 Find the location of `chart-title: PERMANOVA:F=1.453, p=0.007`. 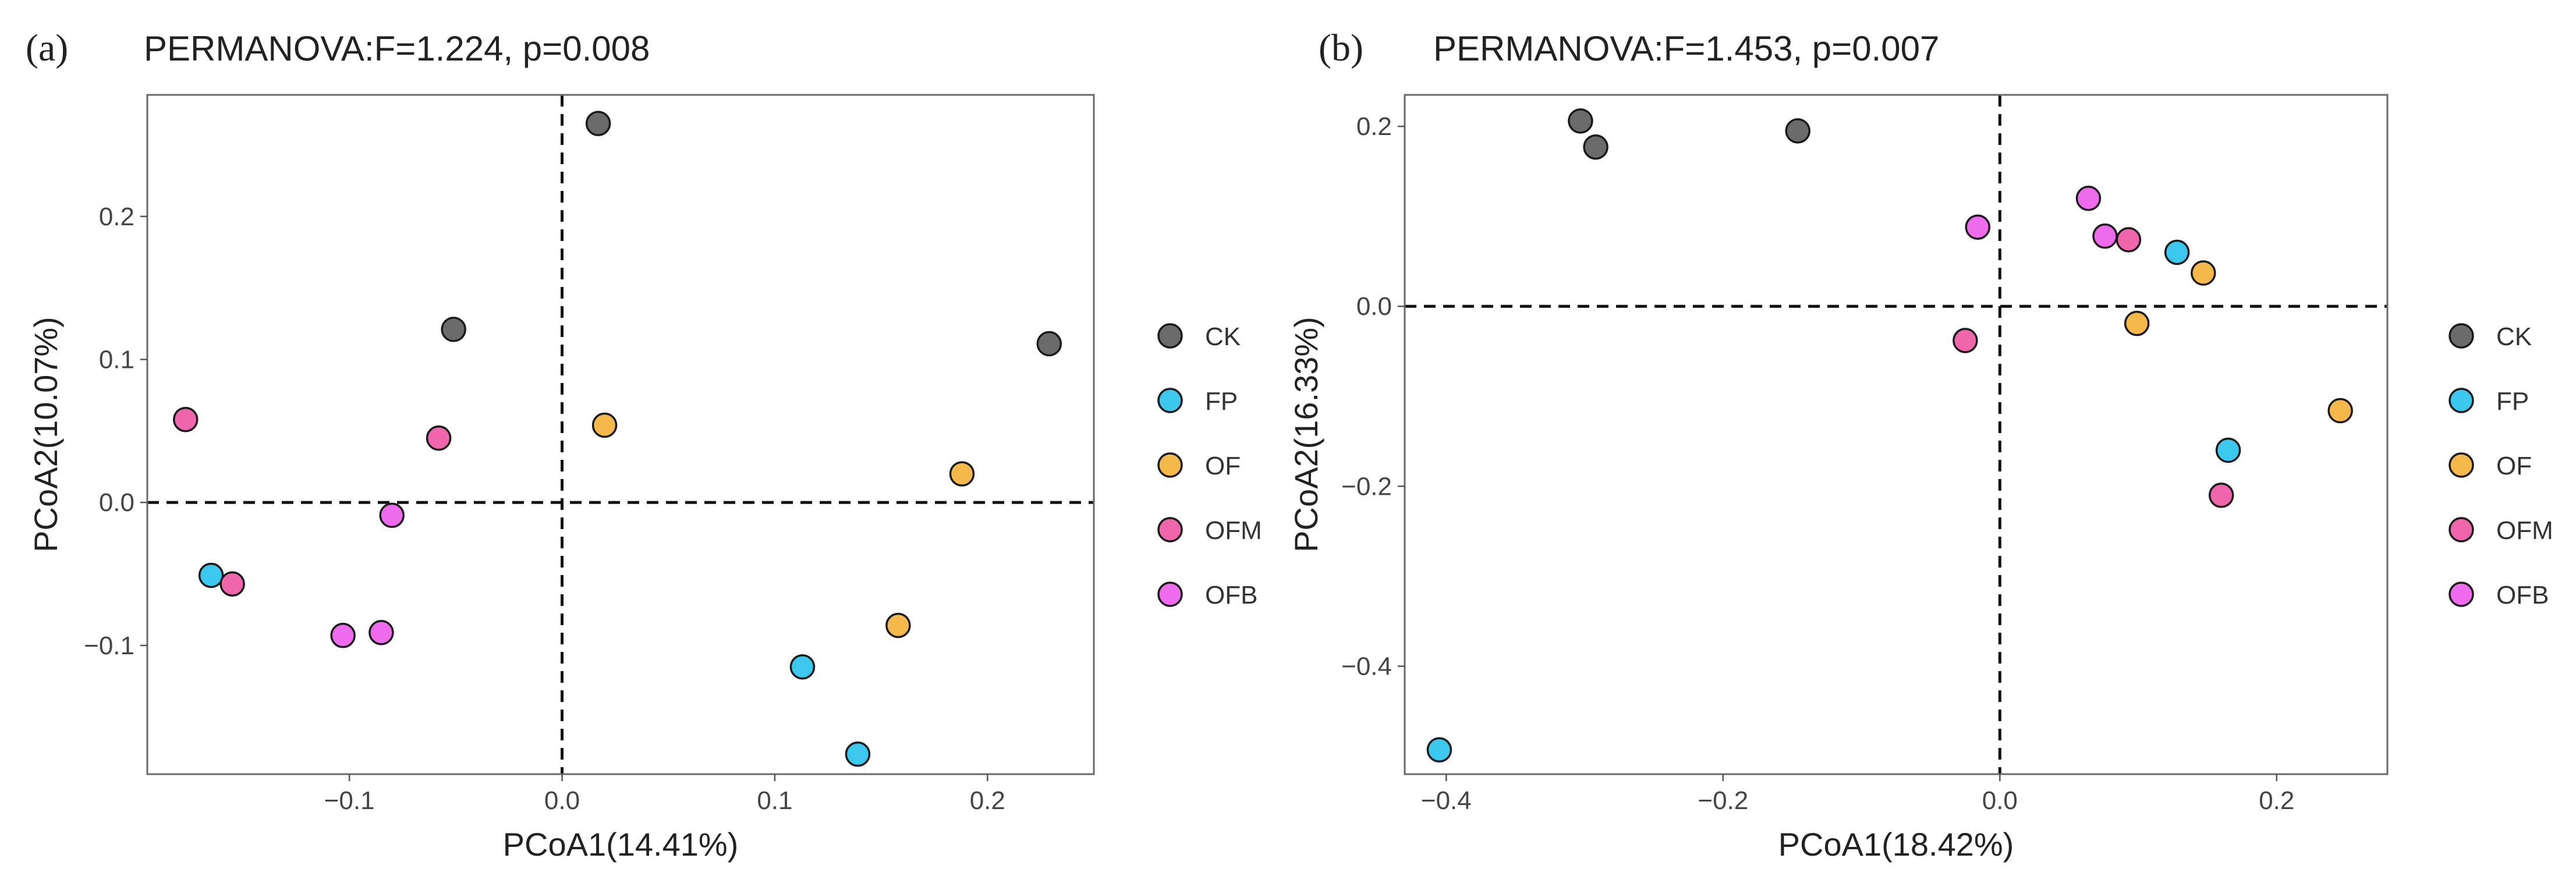

chart-title: PERMANOVA:F=1.453, p=0.007 is located at coordinates (1686, 48).